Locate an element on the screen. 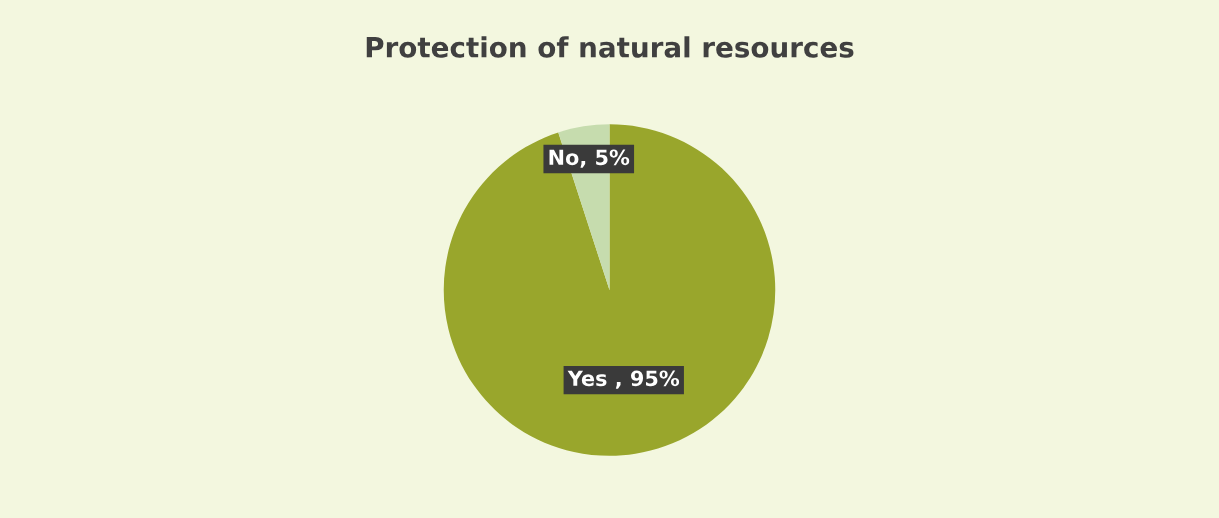  data-label: , 5% is located at coordinates (605, 158).